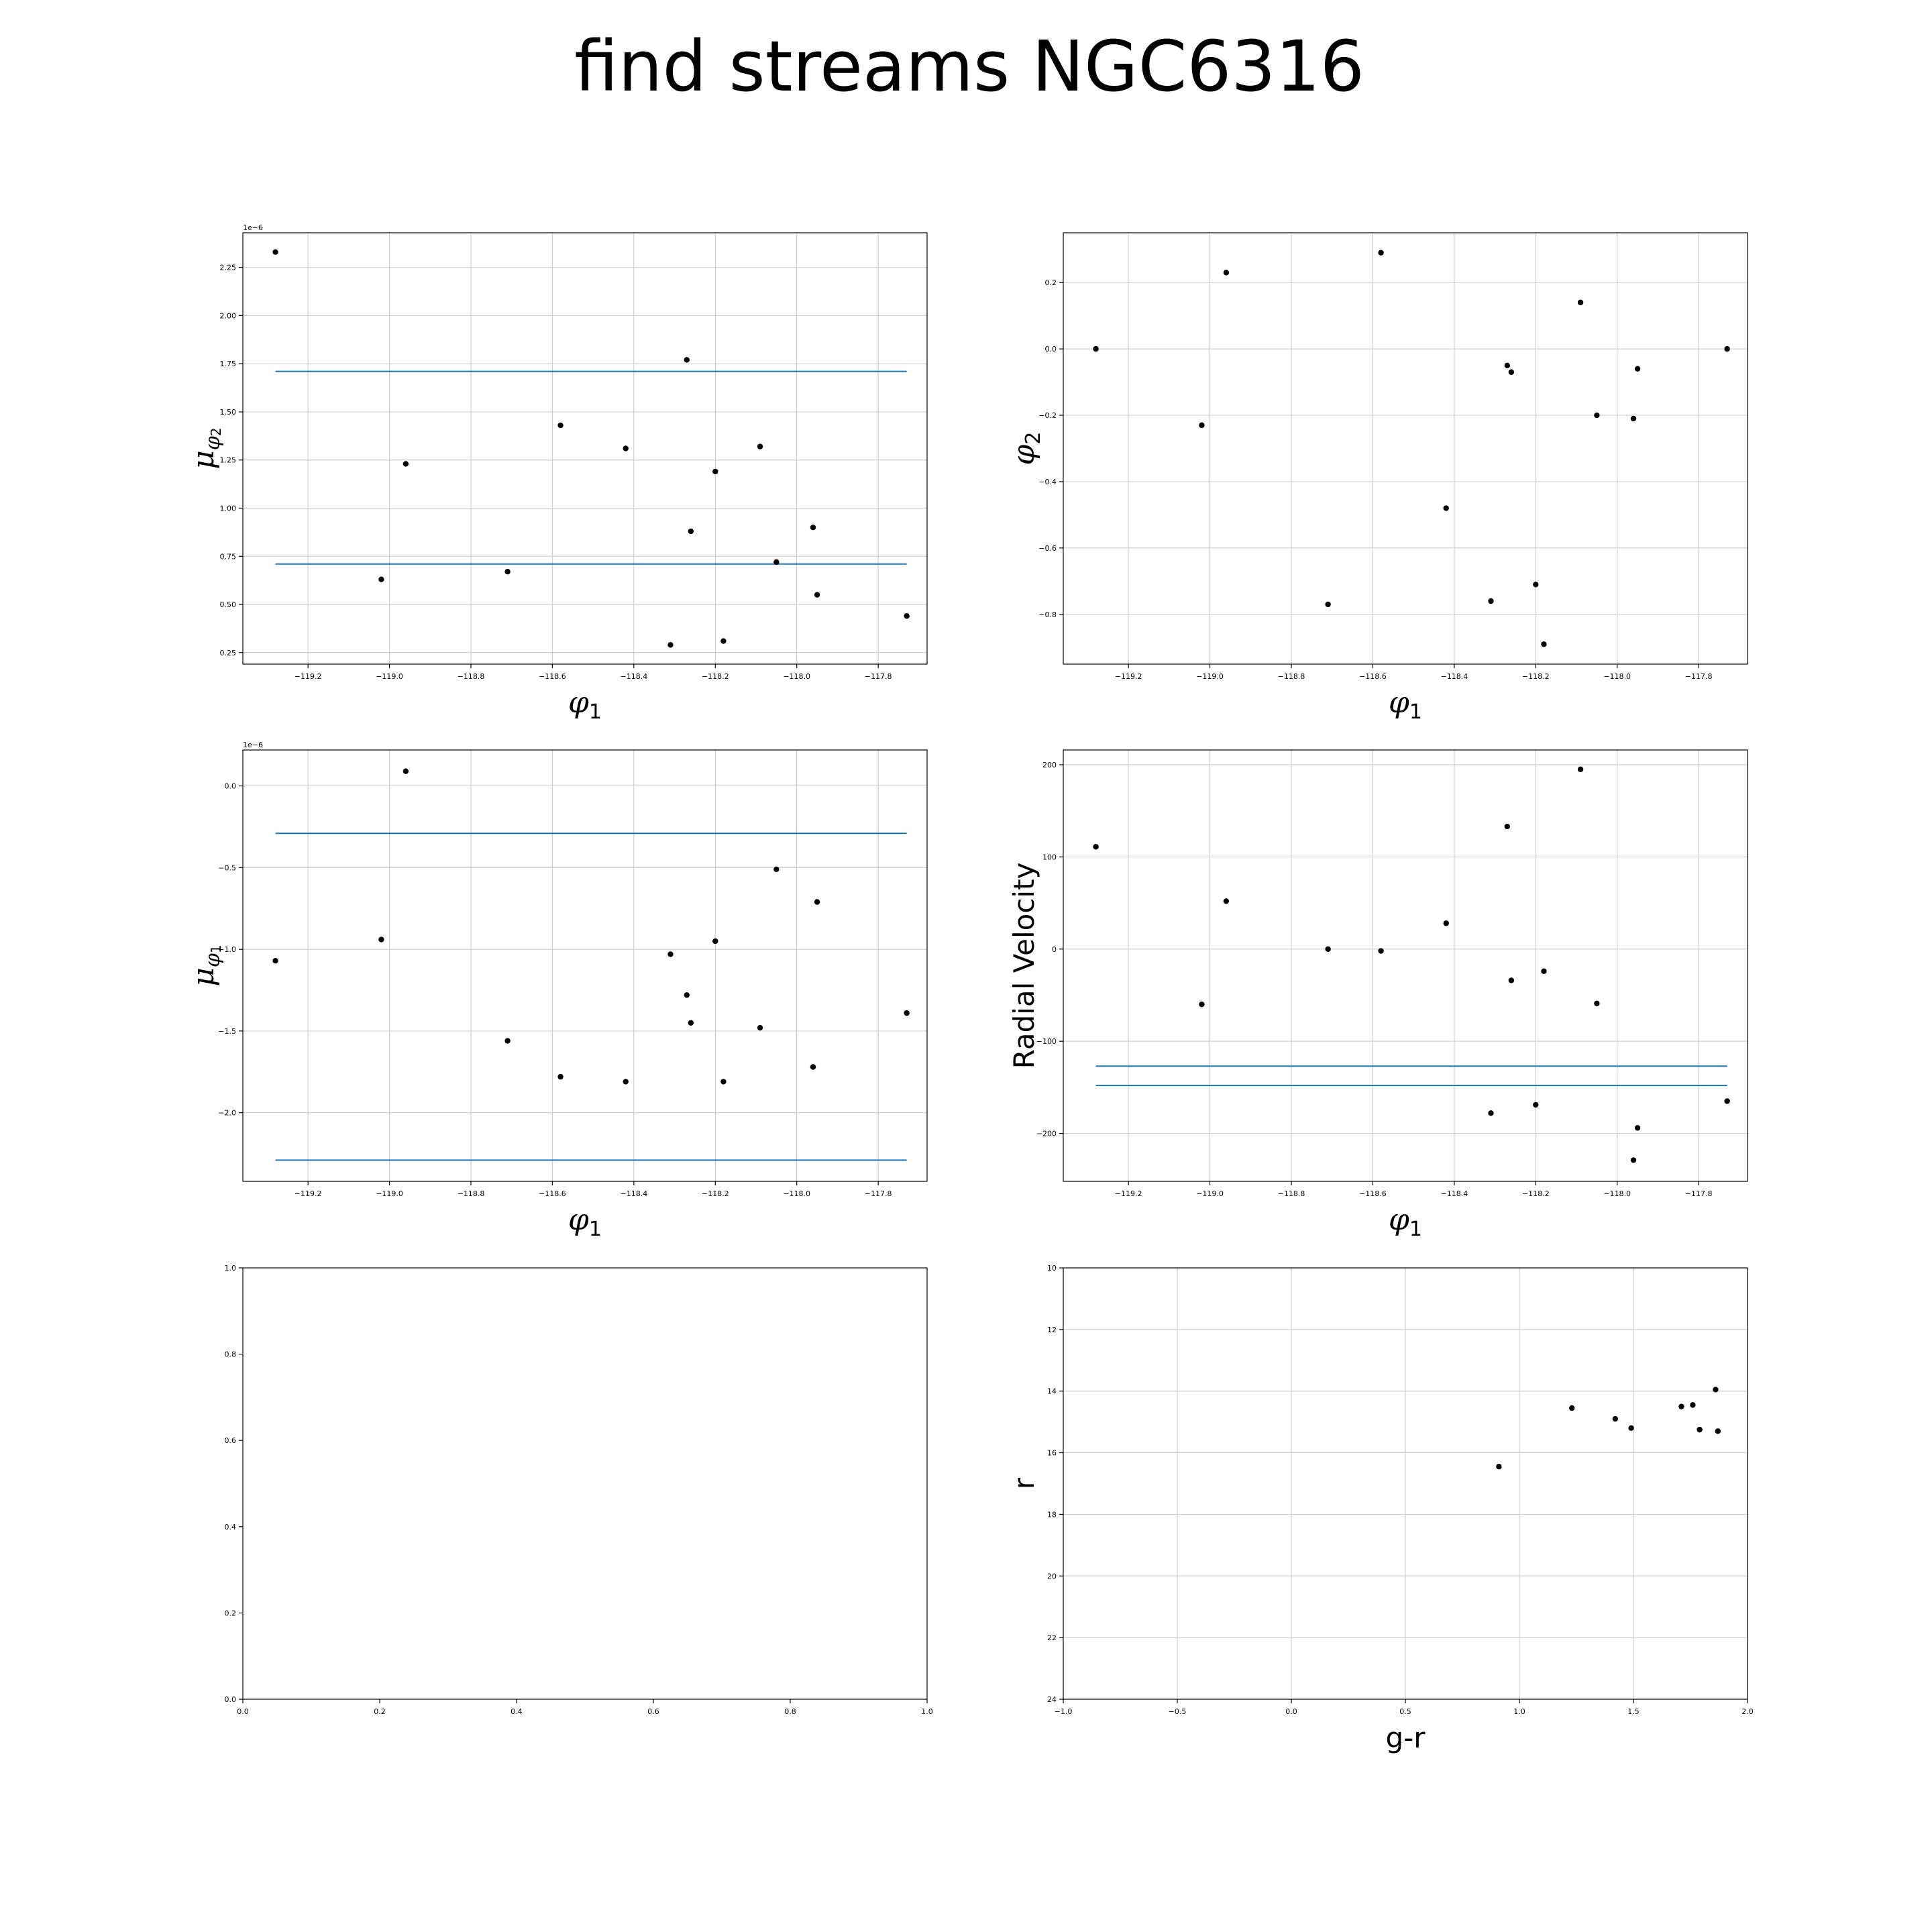  I want to click on y-tick-label: −100, so click(1046, 1041).